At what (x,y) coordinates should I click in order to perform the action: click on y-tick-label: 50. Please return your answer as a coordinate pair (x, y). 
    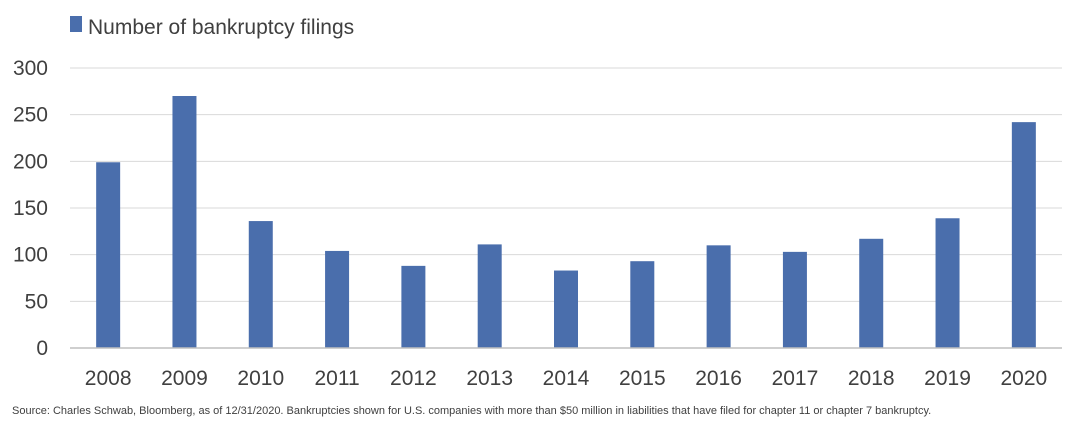
    Looking at the image, I should click on (36, 301).